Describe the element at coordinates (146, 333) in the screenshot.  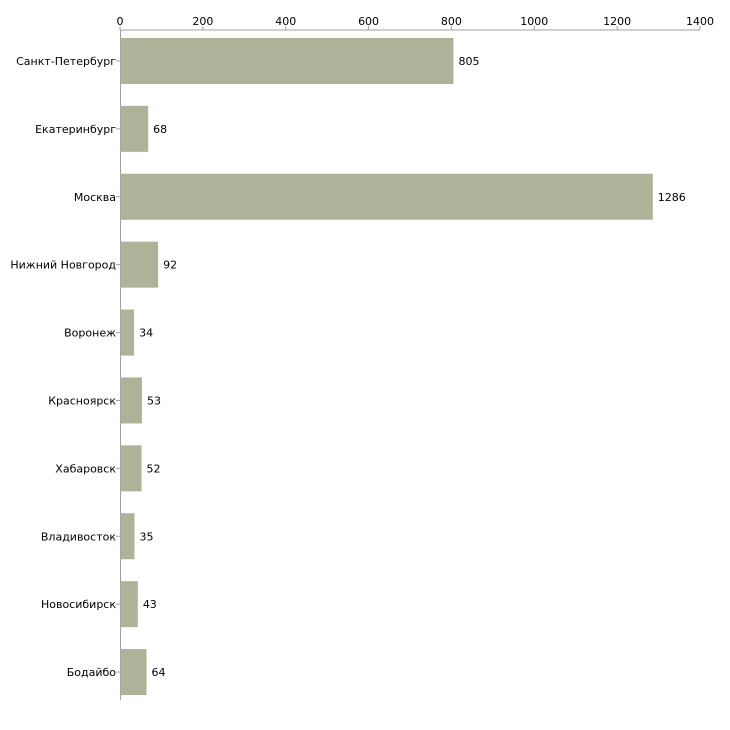
I see `data-label: 34` at that location.